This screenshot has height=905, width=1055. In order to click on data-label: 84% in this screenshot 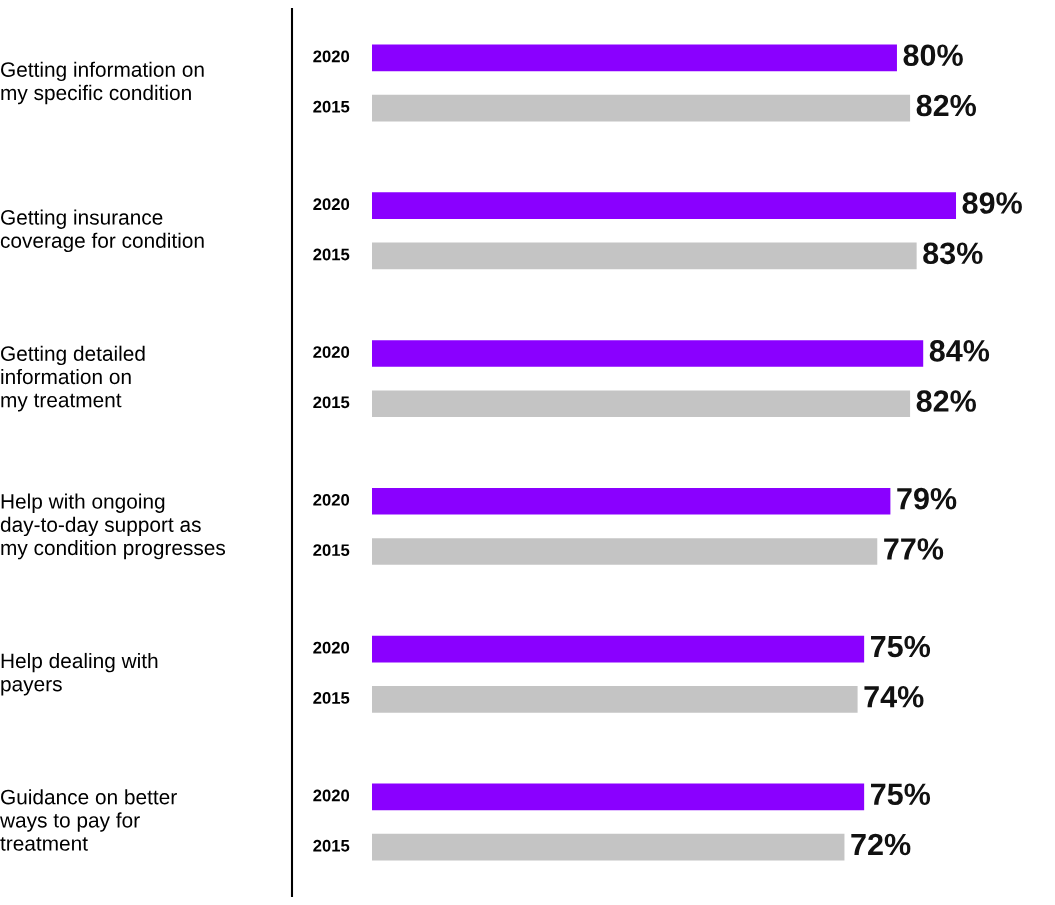, I will do `click(959, 351)`.